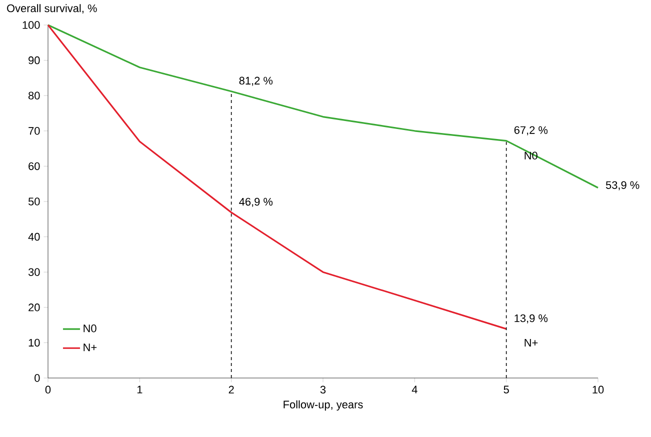 The width and height of the screenshot is (651, 437). Describe the element at coordinates (34, 60) in the screenshot. I see `y-tick-label: 90` at that location.